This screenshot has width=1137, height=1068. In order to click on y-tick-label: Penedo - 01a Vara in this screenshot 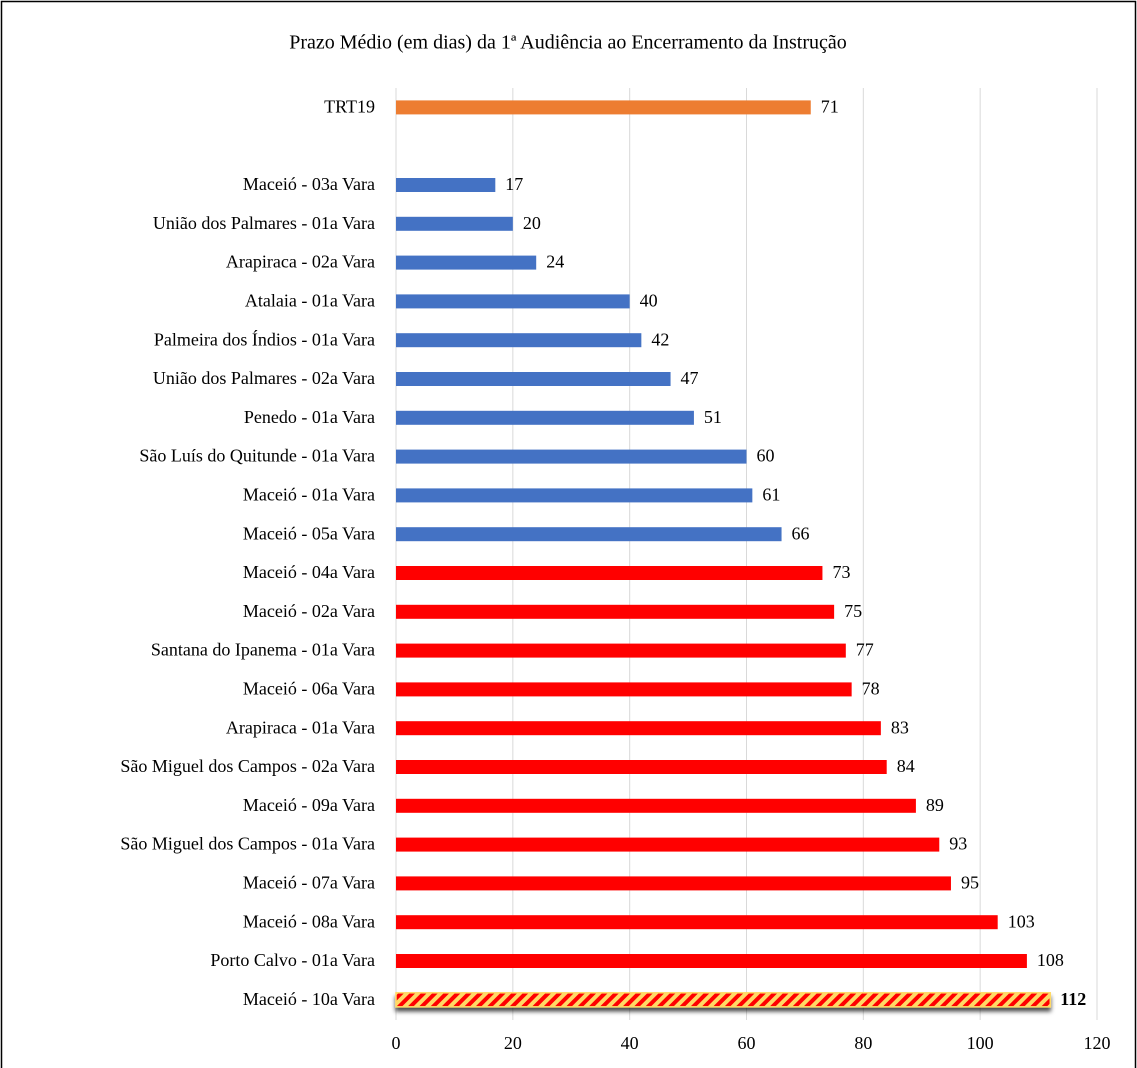, I will do `click(309, 417)`.